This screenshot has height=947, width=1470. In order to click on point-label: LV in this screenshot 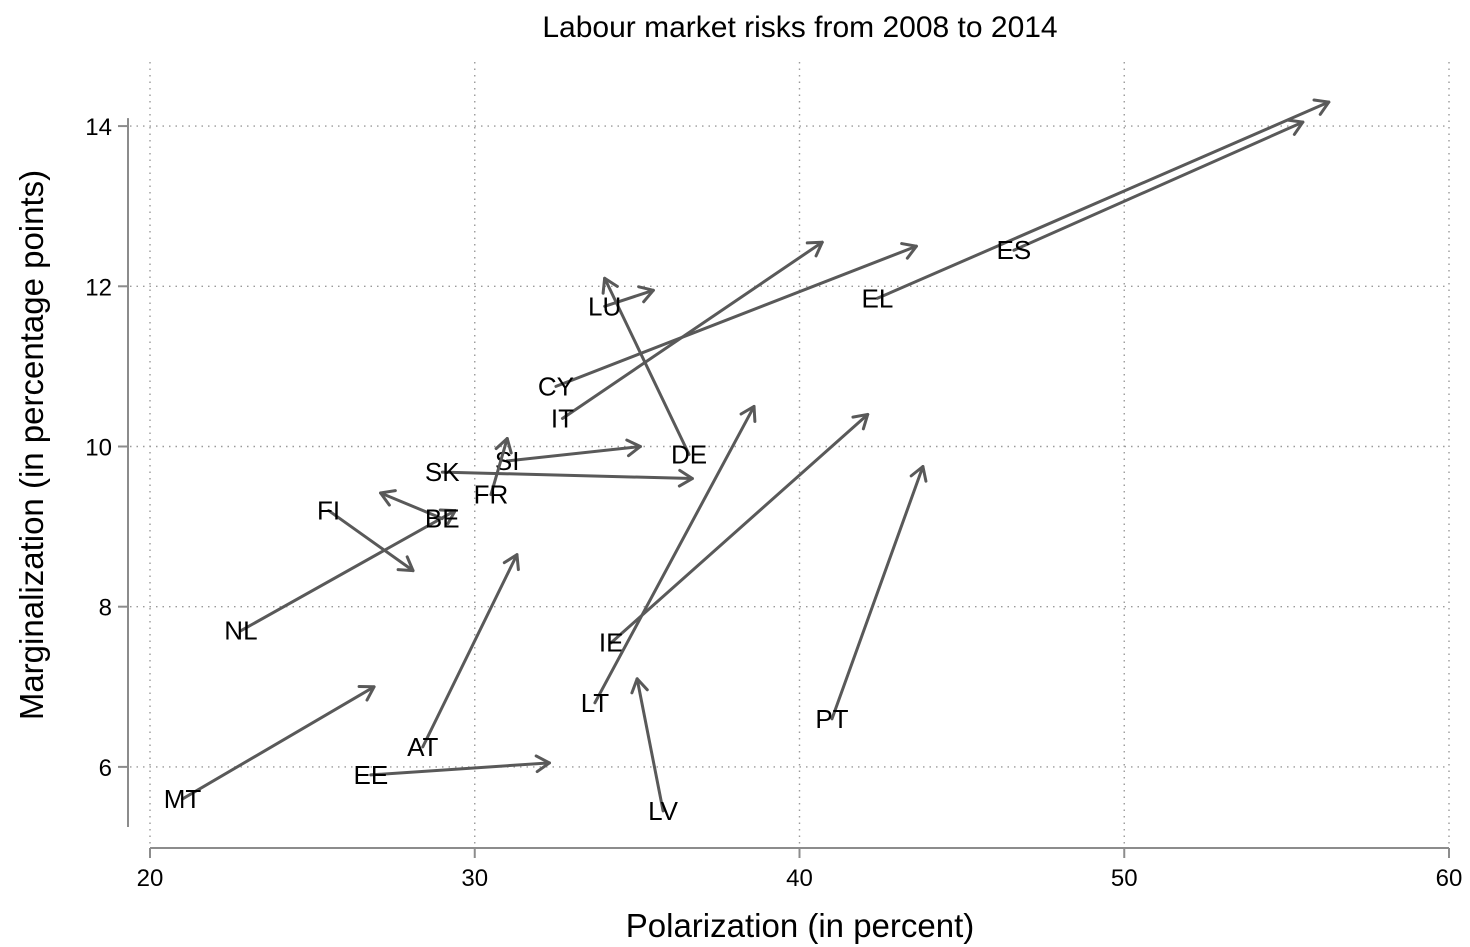, I will do `click(663, 811)`.